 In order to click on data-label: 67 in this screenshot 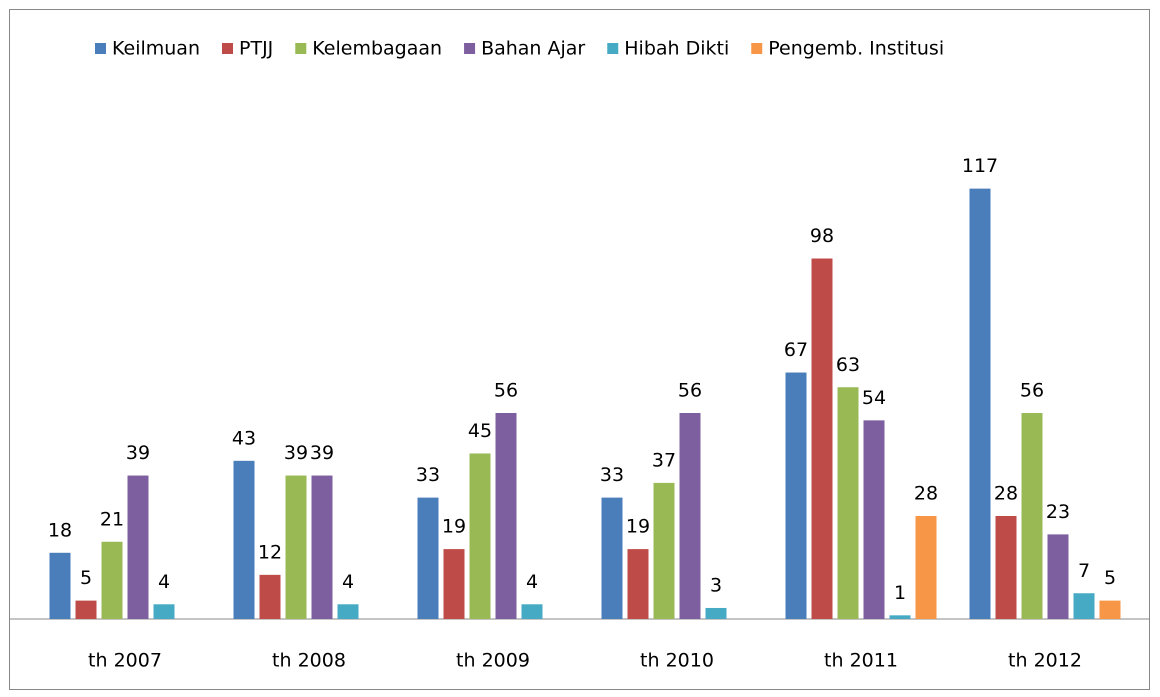, I will do `click(796, 350)`.